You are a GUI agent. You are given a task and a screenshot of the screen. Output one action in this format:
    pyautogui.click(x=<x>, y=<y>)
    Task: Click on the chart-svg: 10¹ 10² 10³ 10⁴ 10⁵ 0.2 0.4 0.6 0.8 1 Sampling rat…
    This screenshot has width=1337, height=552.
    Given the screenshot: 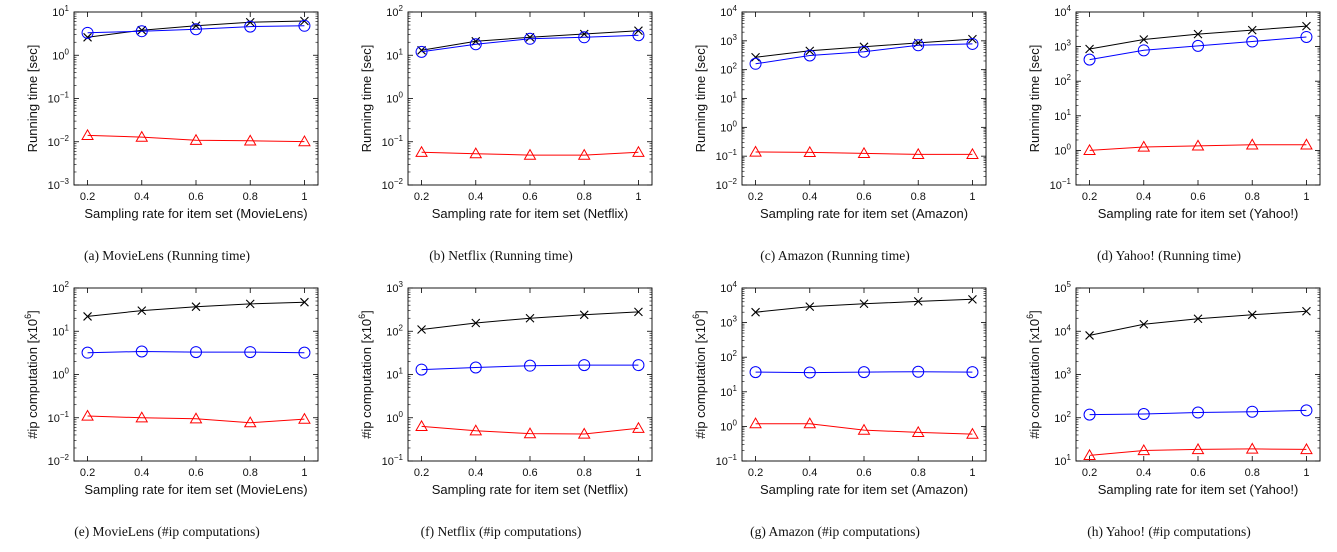 What is the action you would take?
    pyautogui.click(x=1173, y=388)
    